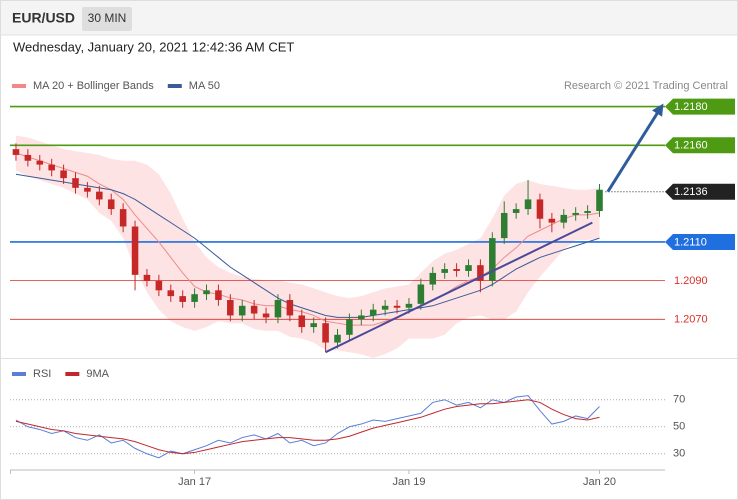 The image size is (738, 500). I want to click on y-tick-label: 50, so click(679, 427).